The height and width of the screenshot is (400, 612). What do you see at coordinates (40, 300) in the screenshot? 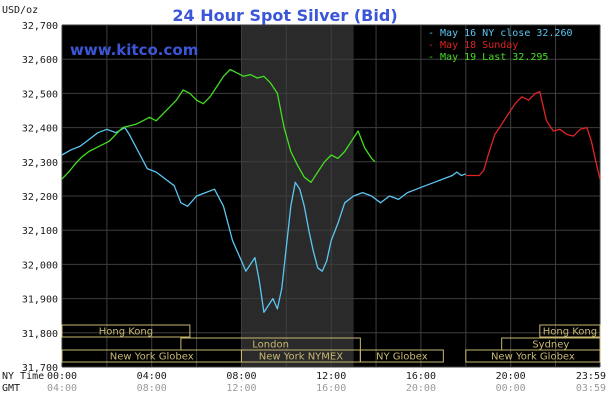
I see `y-tick-label: 31,900` at bounding box center [40, 300].